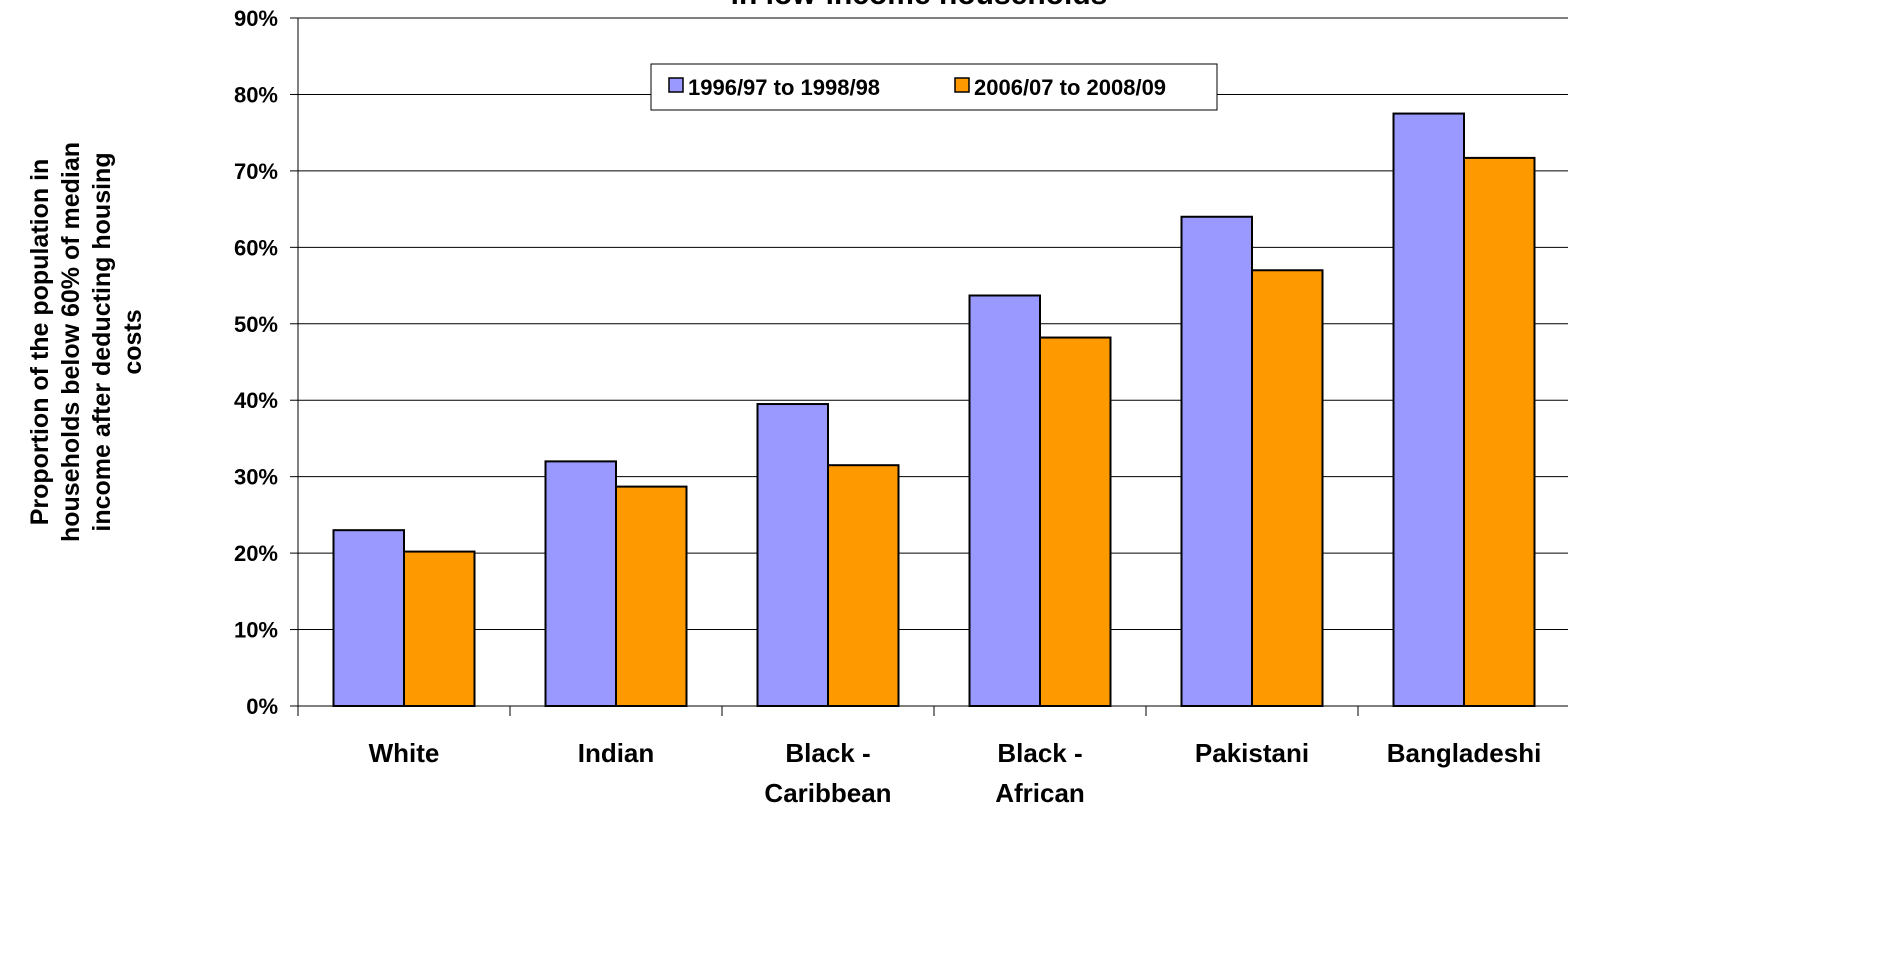 The image size is (1900, 975). I want to click on y-tick-label: 10%, so click(256, 630).